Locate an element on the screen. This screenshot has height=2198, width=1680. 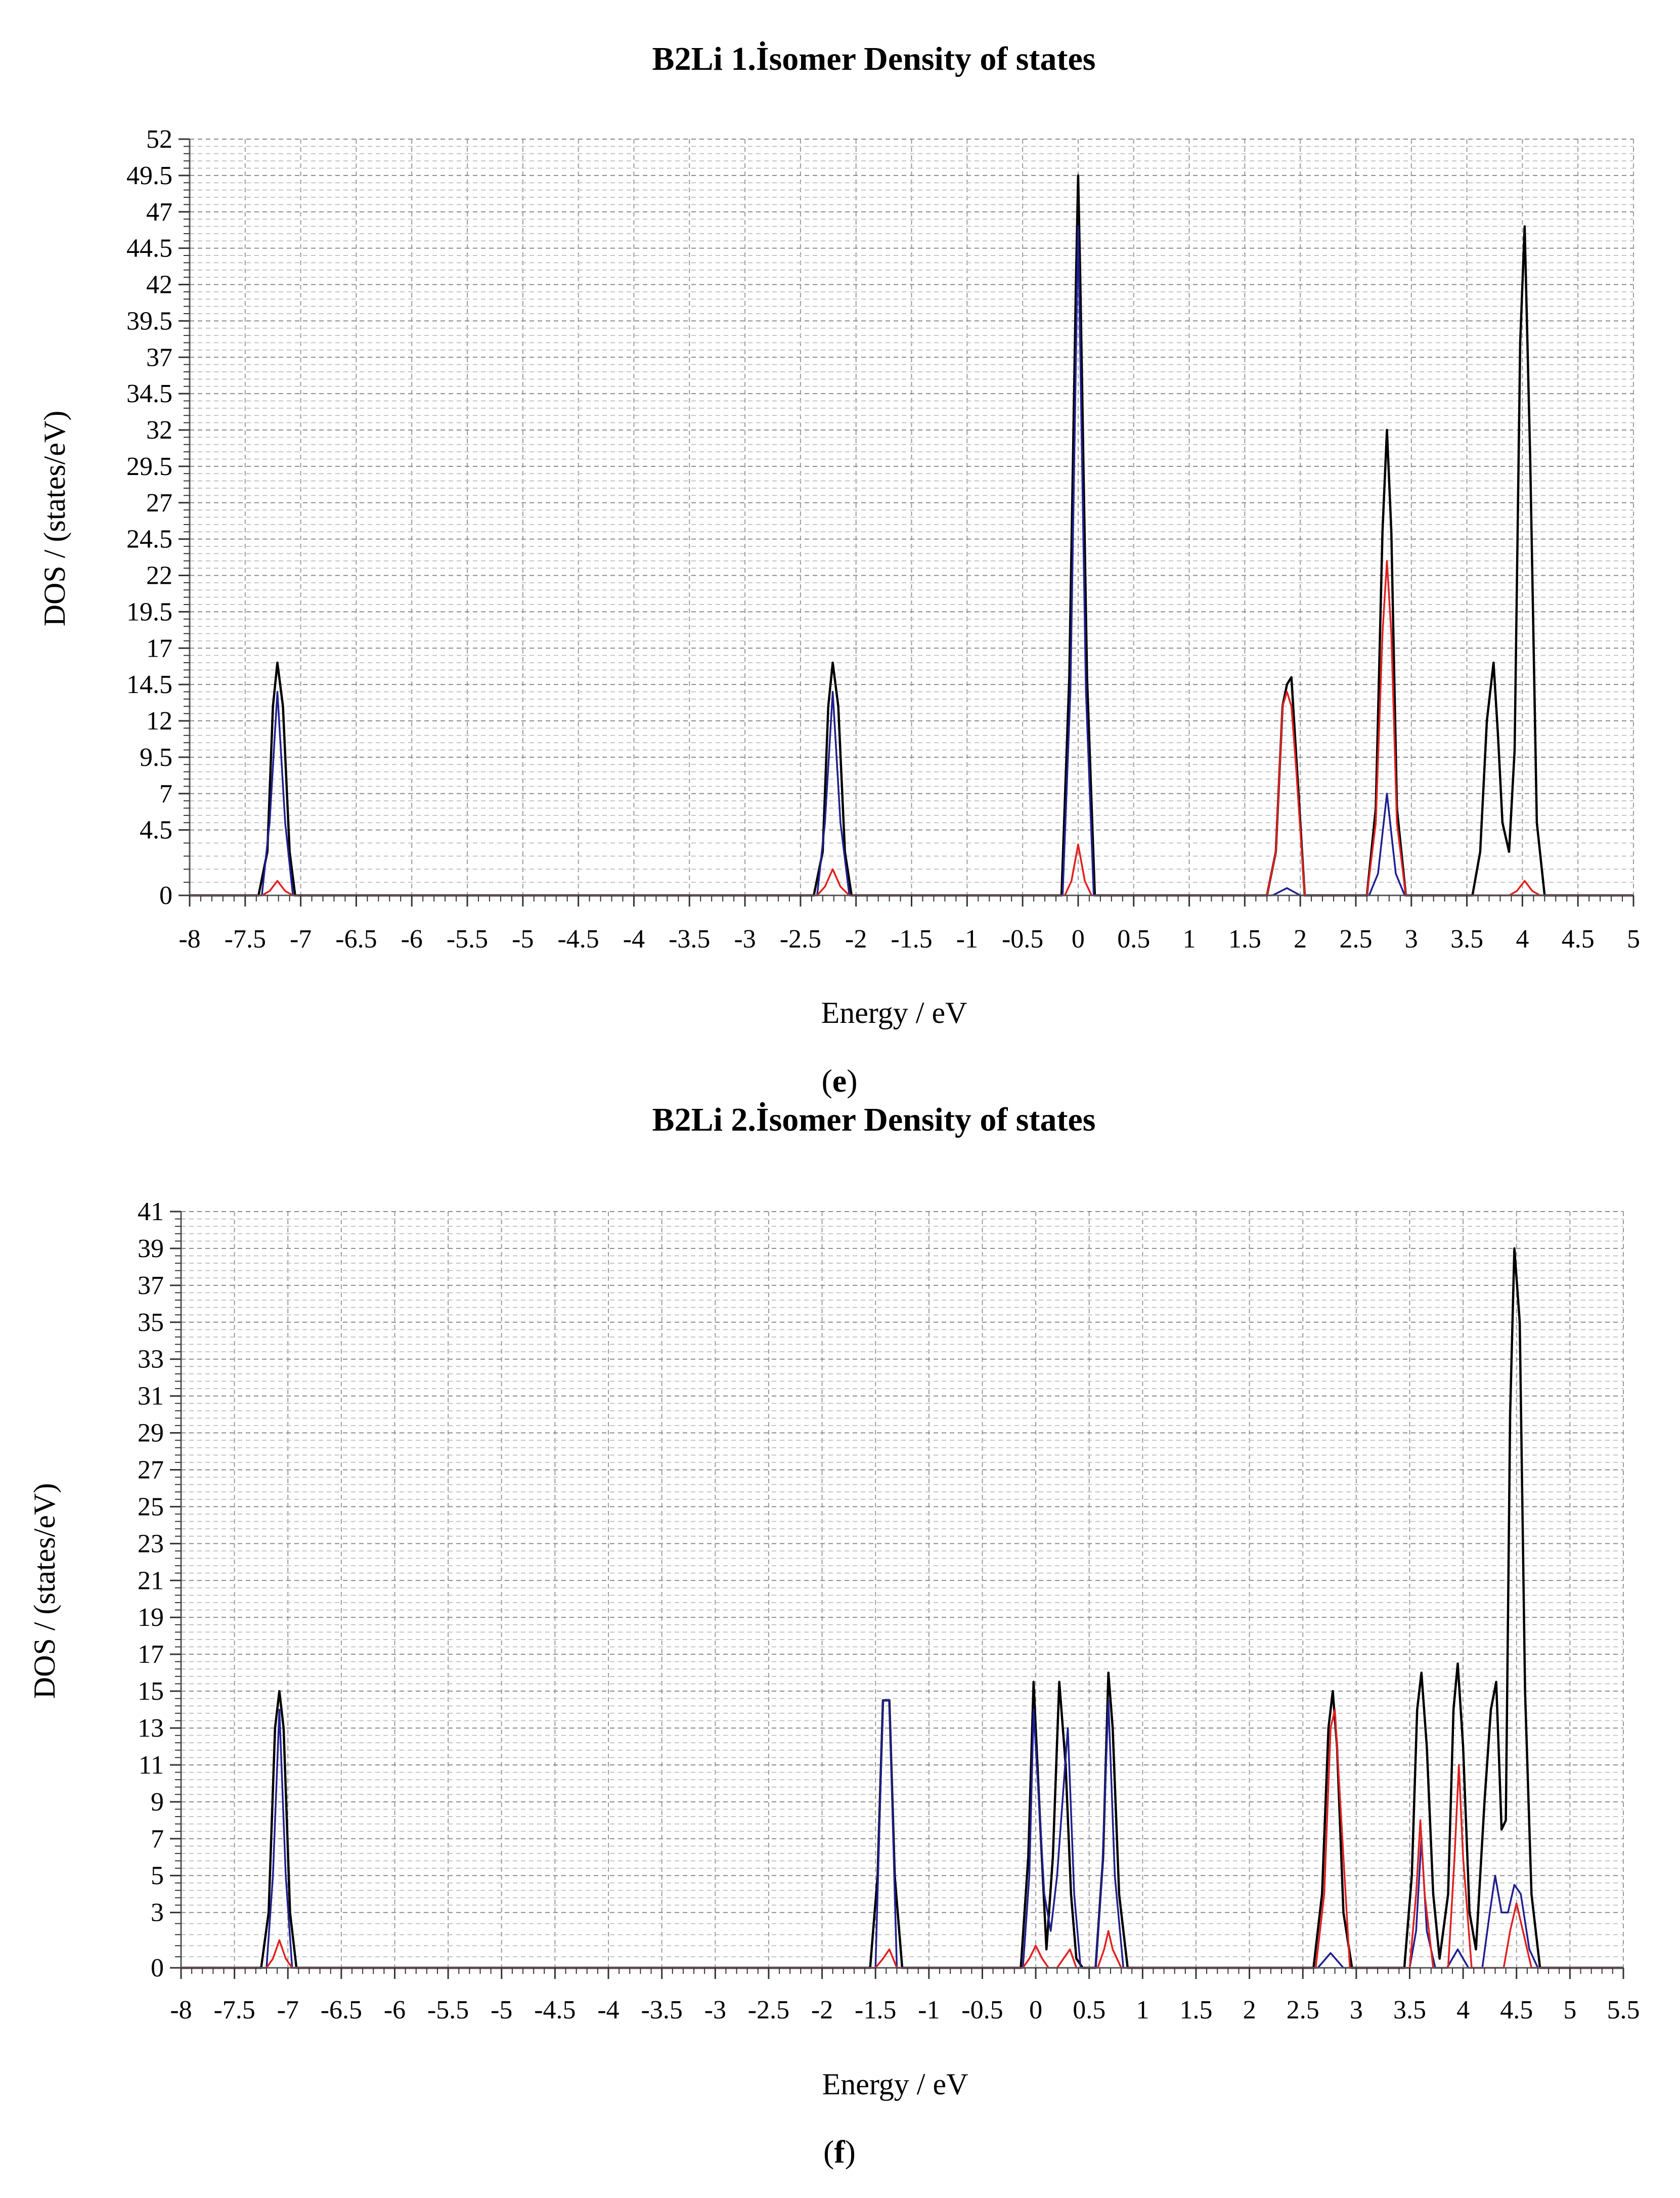
chart-e-x-tick-label-18: 1 is located at coordinates (1189, 940).